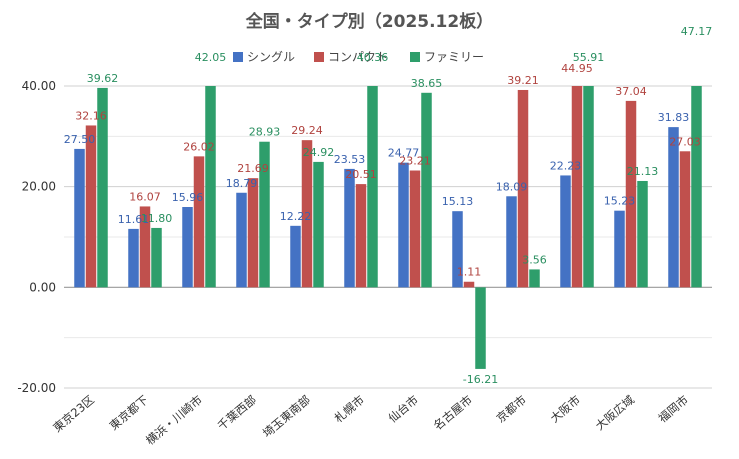 This screenshot has height=459, width=739. I want to click on legend-label: ファミリー, so click(454, 57).